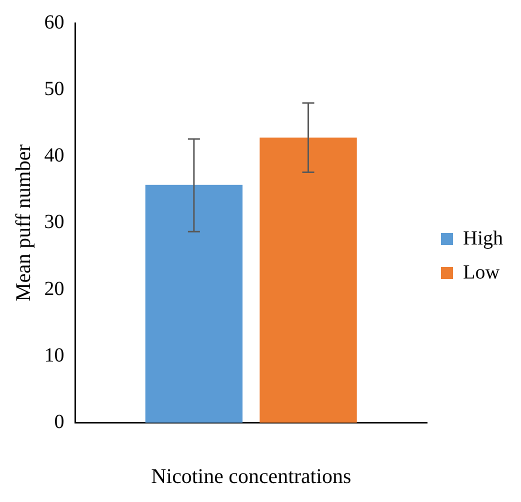  I want to click on y-axis-title: Mean puff number, so click(23, 223).